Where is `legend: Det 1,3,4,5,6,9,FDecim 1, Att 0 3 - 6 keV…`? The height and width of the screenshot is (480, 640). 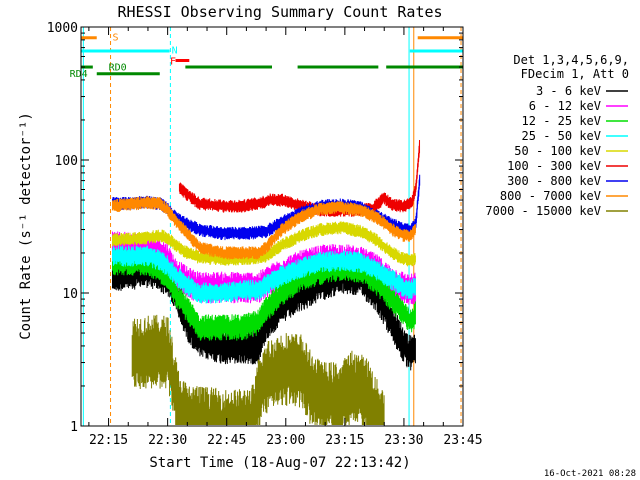 legend: Det 1,3,4,5,6,9,FDecim 1, Att 0 3 - 6 keV… is located at coordinates (557, 135).